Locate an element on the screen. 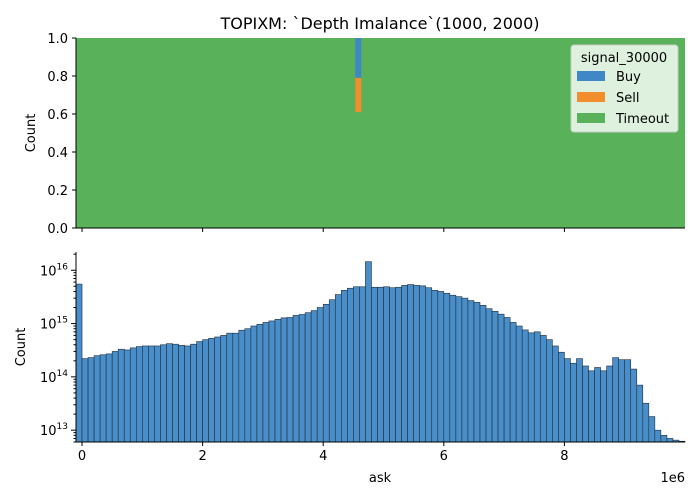  bottom-y-ticks: 1013 1014 1015 1016 is located at coordinates (58, 348).